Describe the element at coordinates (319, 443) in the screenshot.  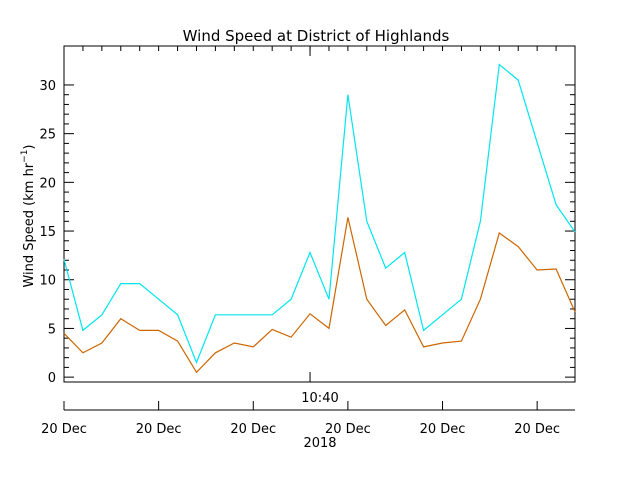
I see `year-label: 2018` at that location.